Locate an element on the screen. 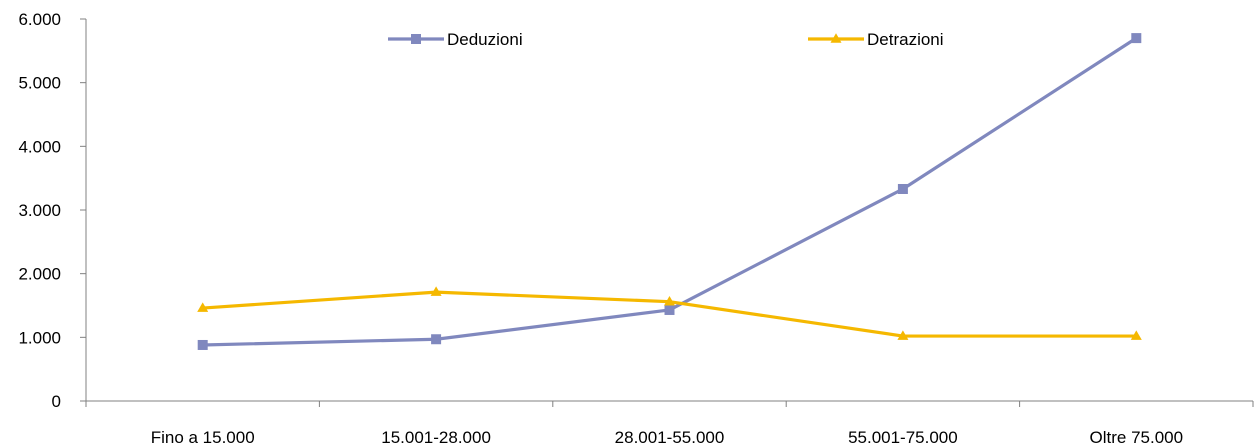  x-tick-label: Oltre 75.000 is located at coordinates (1137, 437).